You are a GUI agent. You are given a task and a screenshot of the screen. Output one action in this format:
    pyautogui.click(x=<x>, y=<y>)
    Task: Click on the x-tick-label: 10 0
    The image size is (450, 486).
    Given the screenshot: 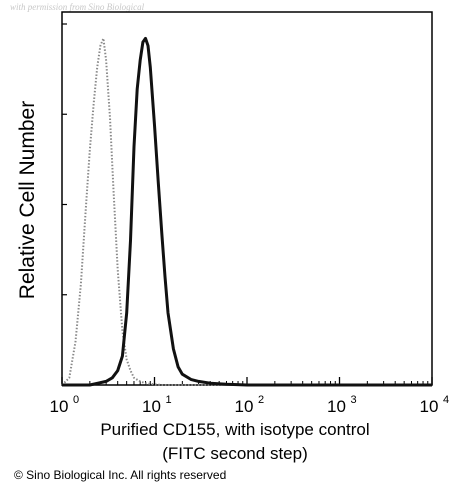 What is the action you would take?
    pyautogui.click(x=65, y=405)
    